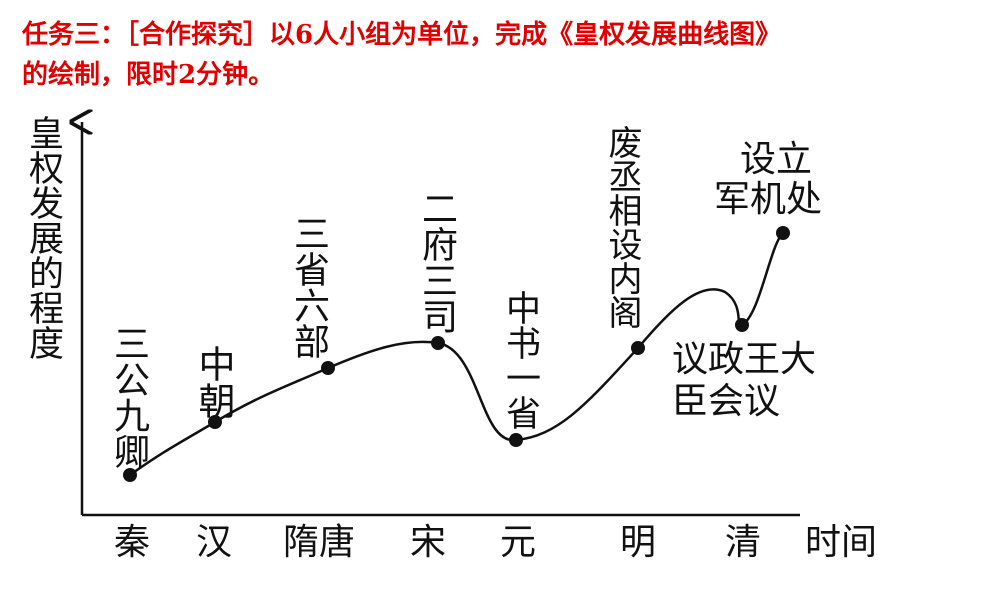 The image size is (1000, 593). I want to click on point-label: 废丞相设内阁, so click(622, 227).